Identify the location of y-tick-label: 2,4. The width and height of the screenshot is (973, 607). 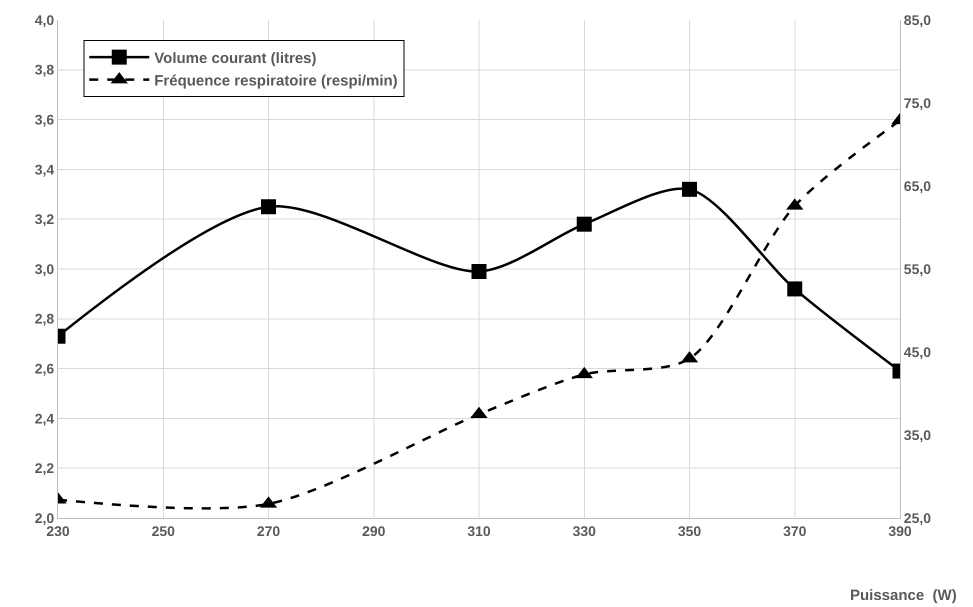
(44, 418).